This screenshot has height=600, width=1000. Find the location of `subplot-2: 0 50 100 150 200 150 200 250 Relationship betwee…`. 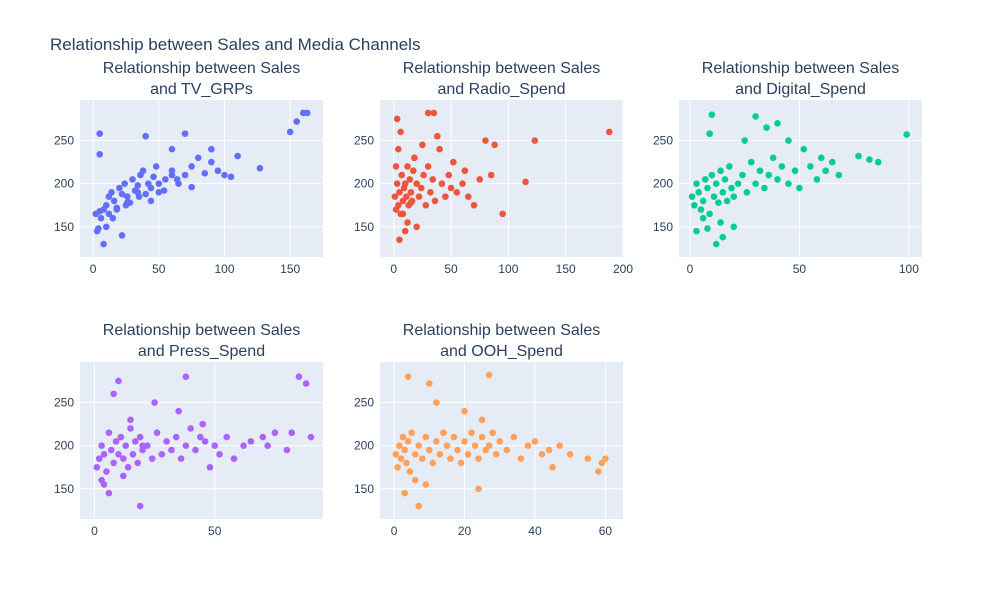

subplot-2: 0 50 100 150 200 150 200 250 Relationship betwee… is located at coordinates (493, 168).